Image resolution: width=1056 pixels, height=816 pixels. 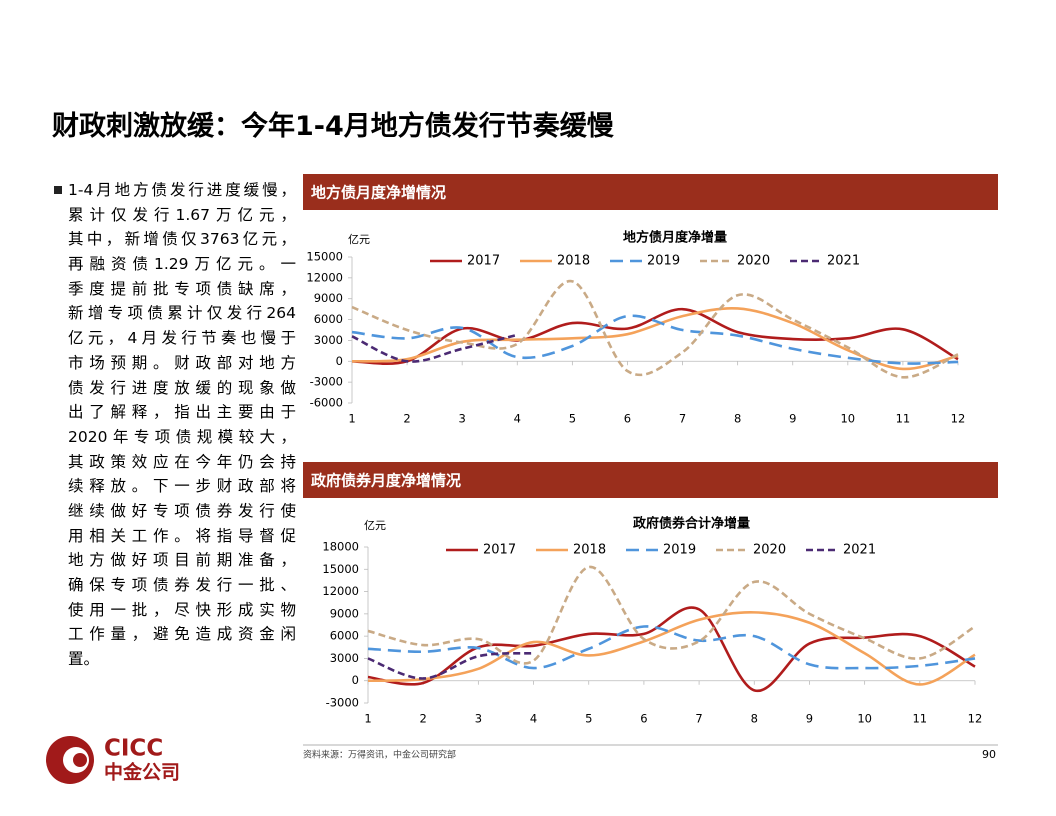 I want to click on source-note: 资料来源：万得资讯，中金公司研究部, so click(x=379, y=755).